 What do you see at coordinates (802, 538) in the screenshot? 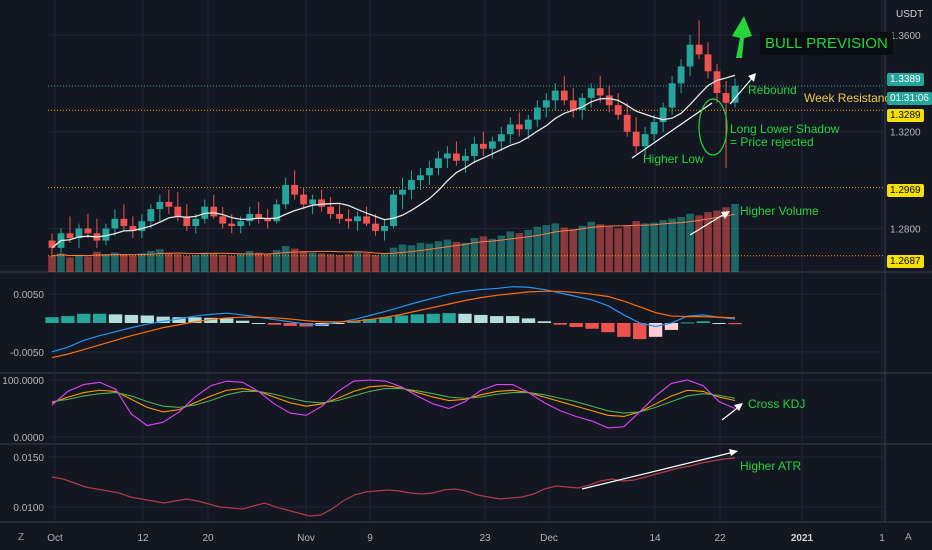
I see `x-tick-label: 2021` at bounding box center [802, 538].